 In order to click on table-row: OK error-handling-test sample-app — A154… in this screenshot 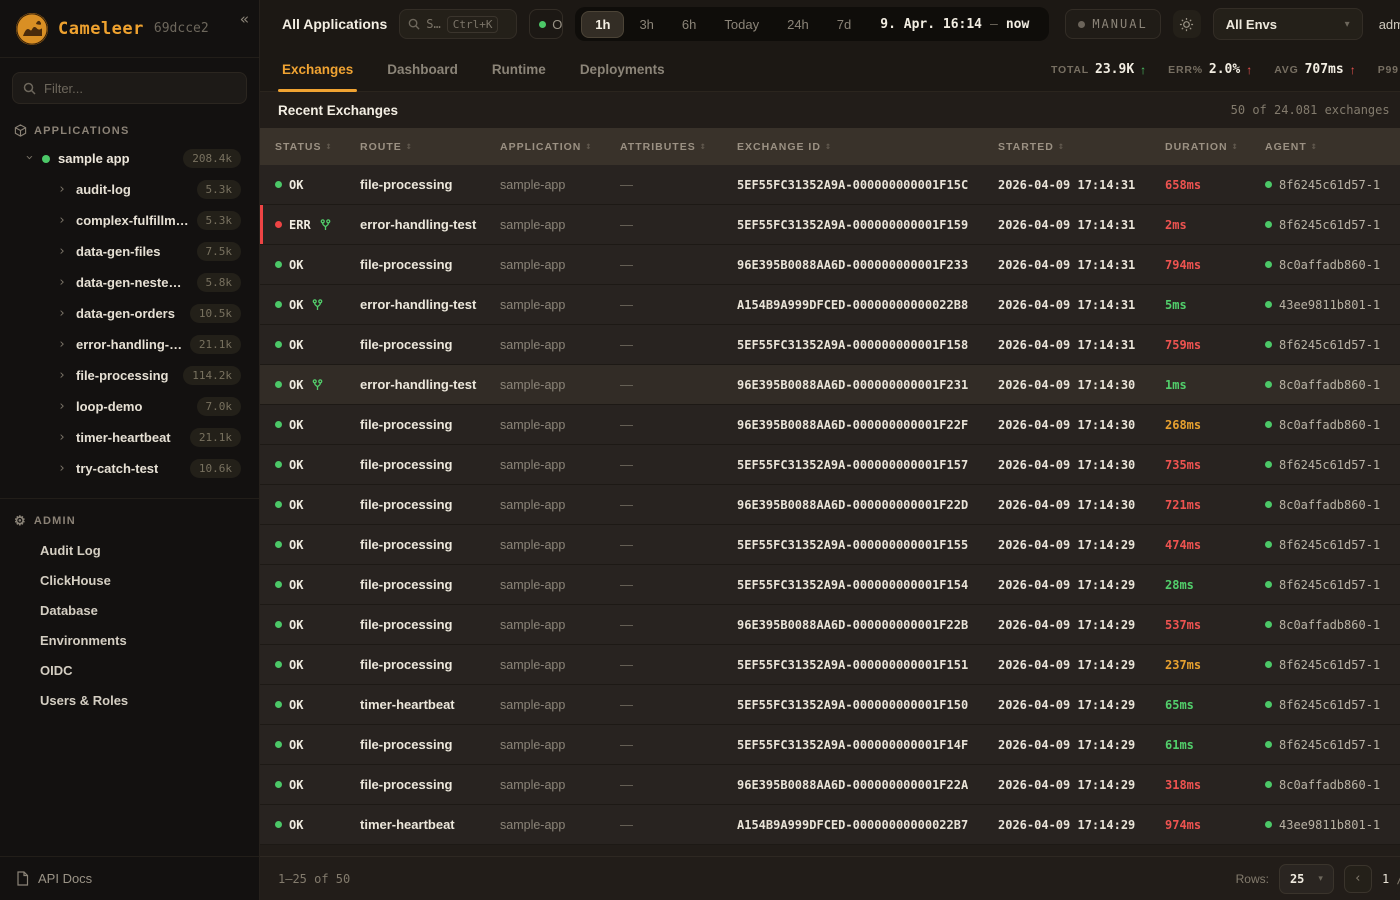, I will do `click(830, 305)`.